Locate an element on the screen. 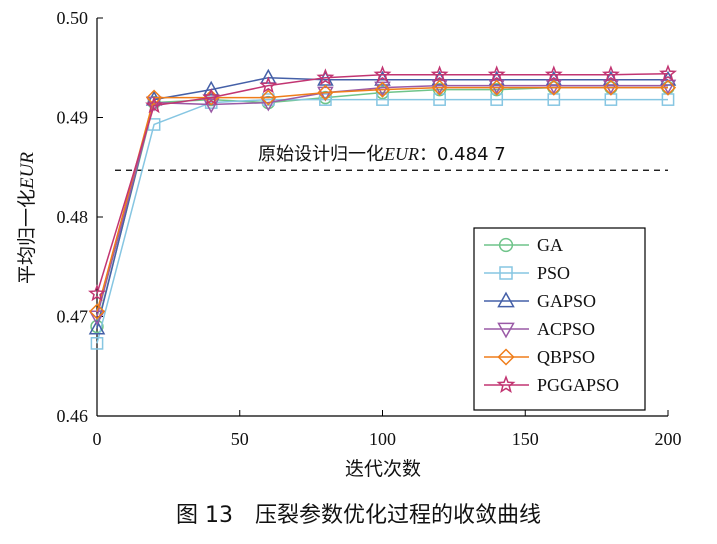  legend-label-qbpso: QBPSO is located at coordinates (566, 357).